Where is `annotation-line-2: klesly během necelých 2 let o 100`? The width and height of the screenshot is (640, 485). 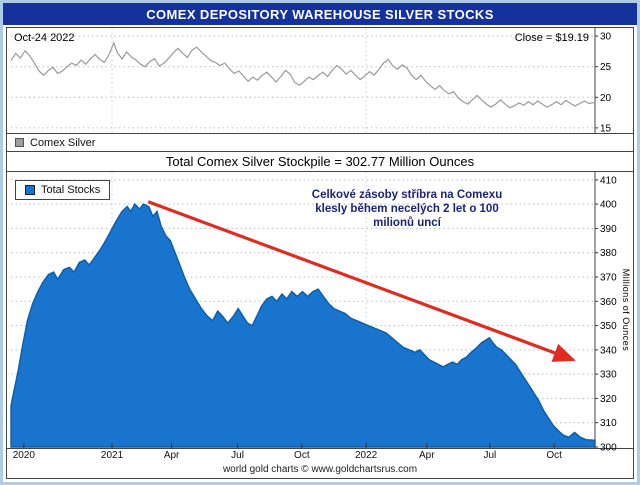 annotation-line-2: klesly během necelých 2 let o 100 is located at coordinates (407, 209).